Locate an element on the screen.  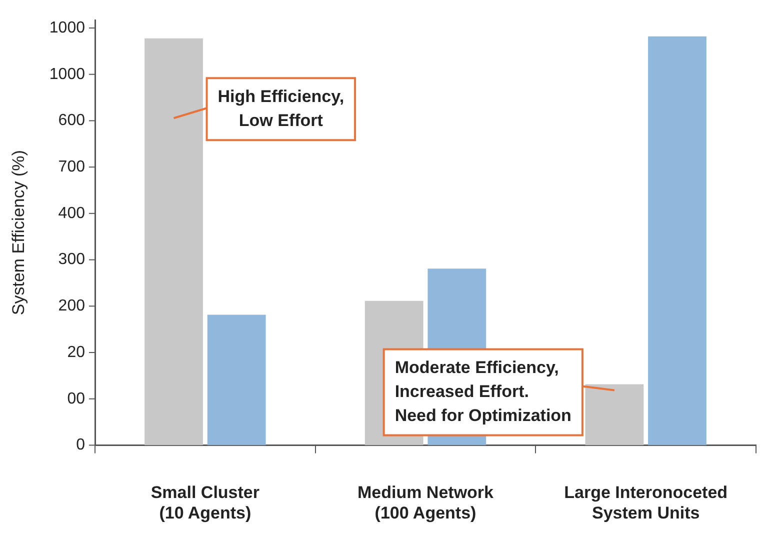
text: 700 is located at coordinates (72, 167).